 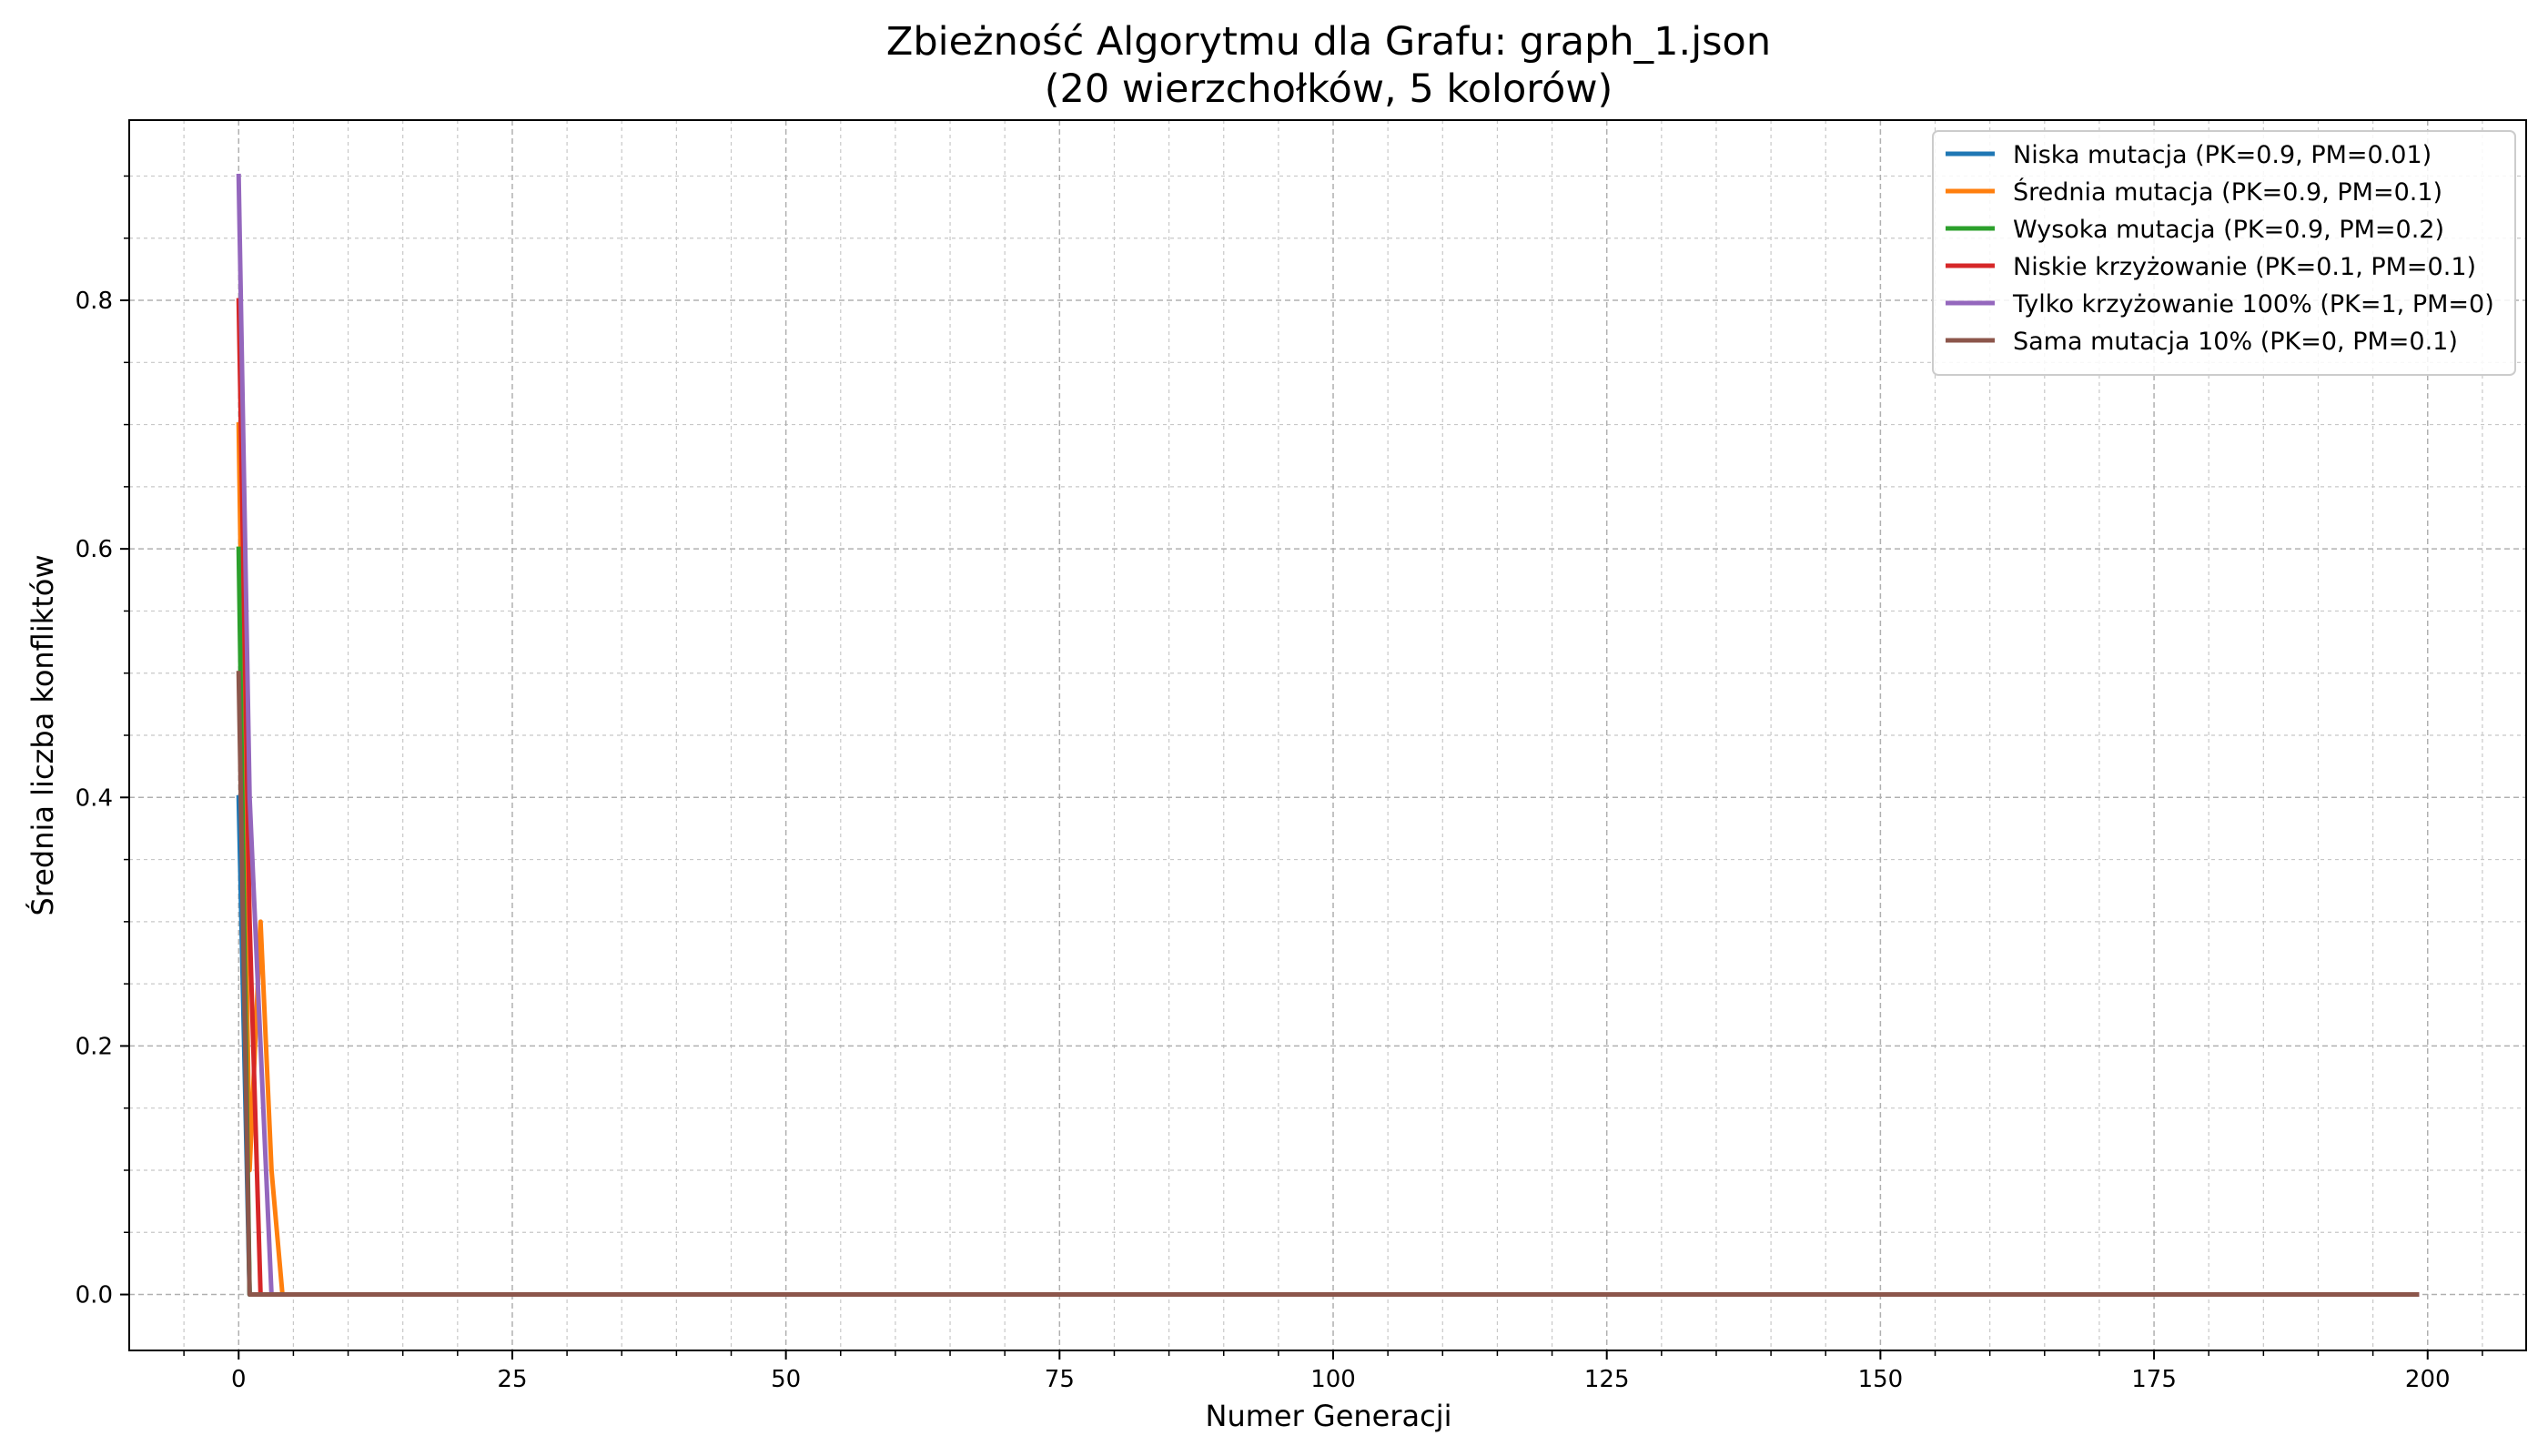 I want to click on y-tick-label: 0.2, so click(x=95, y=1046).